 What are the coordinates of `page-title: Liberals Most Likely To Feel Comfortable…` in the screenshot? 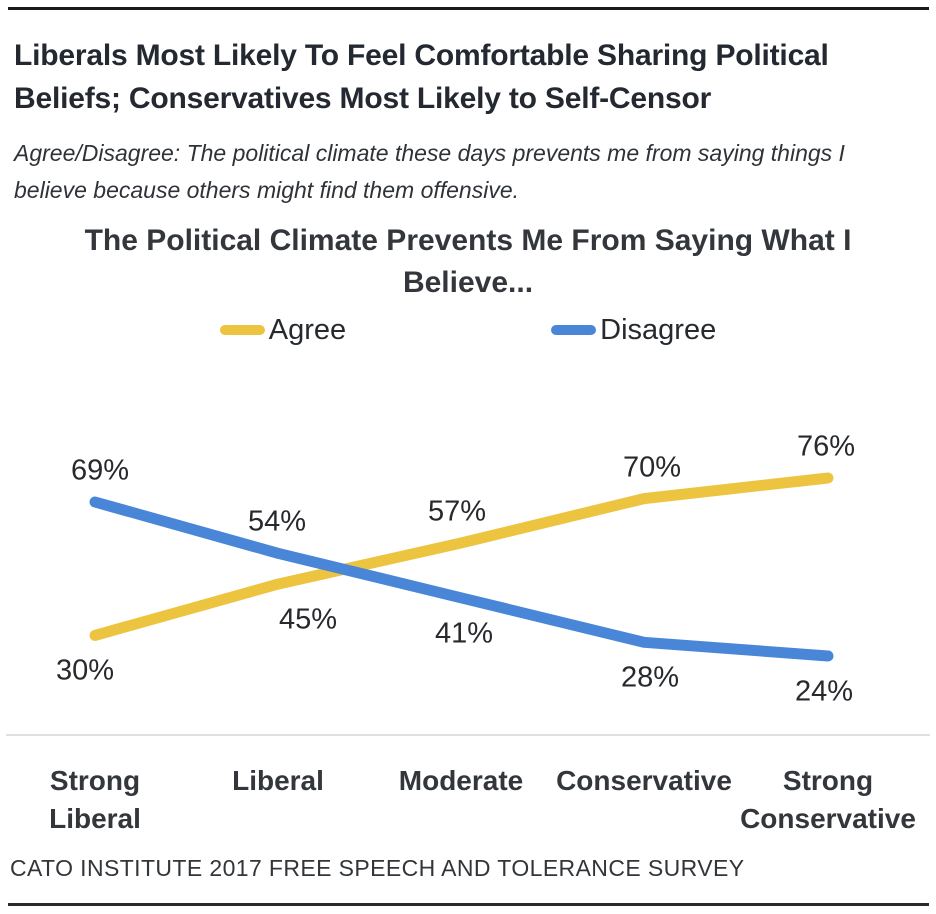 It's located at (421, 77).